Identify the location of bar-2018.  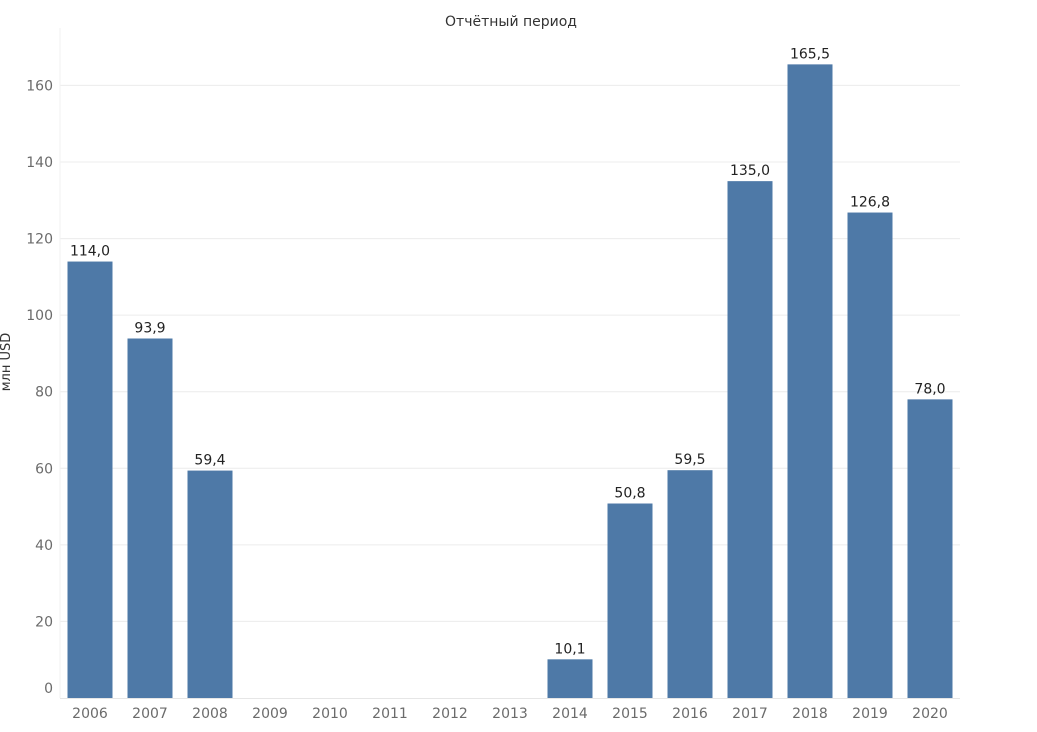
(810, 381).